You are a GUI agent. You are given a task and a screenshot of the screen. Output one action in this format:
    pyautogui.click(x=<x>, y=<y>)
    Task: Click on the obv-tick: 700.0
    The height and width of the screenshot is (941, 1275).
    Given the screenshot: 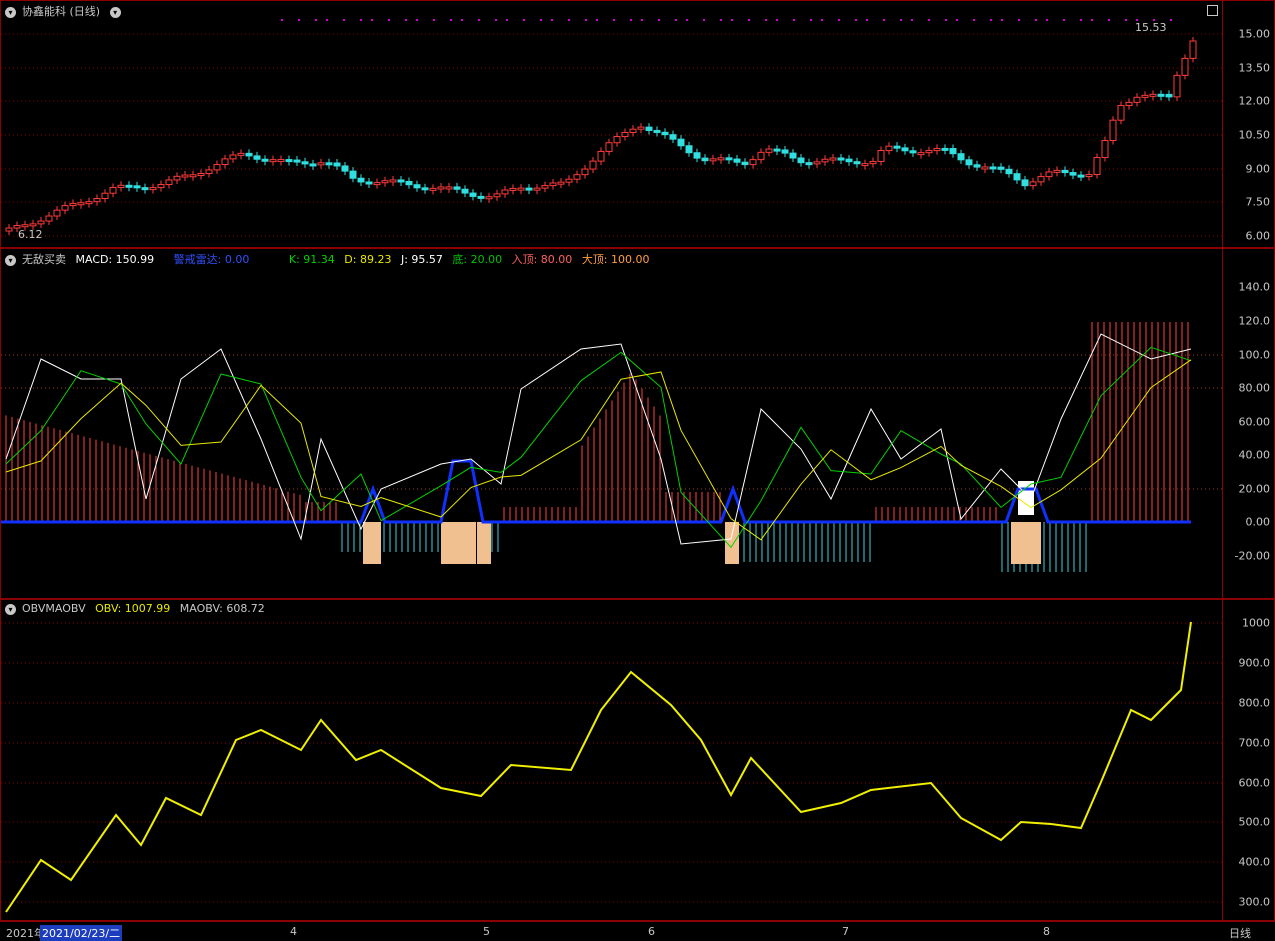 What is the action you would take?
    pyautogui.click(x=1254, y=743)
    